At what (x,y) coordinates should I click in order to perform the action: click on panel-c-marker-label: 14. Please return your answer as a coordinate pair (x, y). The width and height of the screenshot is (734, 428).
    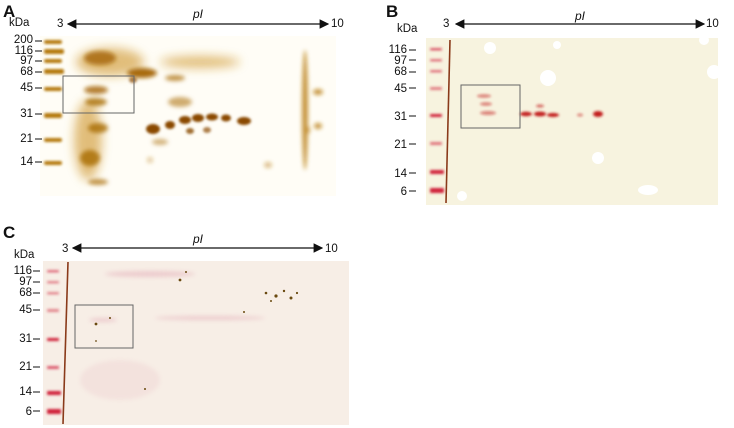
    Looking at the image, I should click on (25, 392).